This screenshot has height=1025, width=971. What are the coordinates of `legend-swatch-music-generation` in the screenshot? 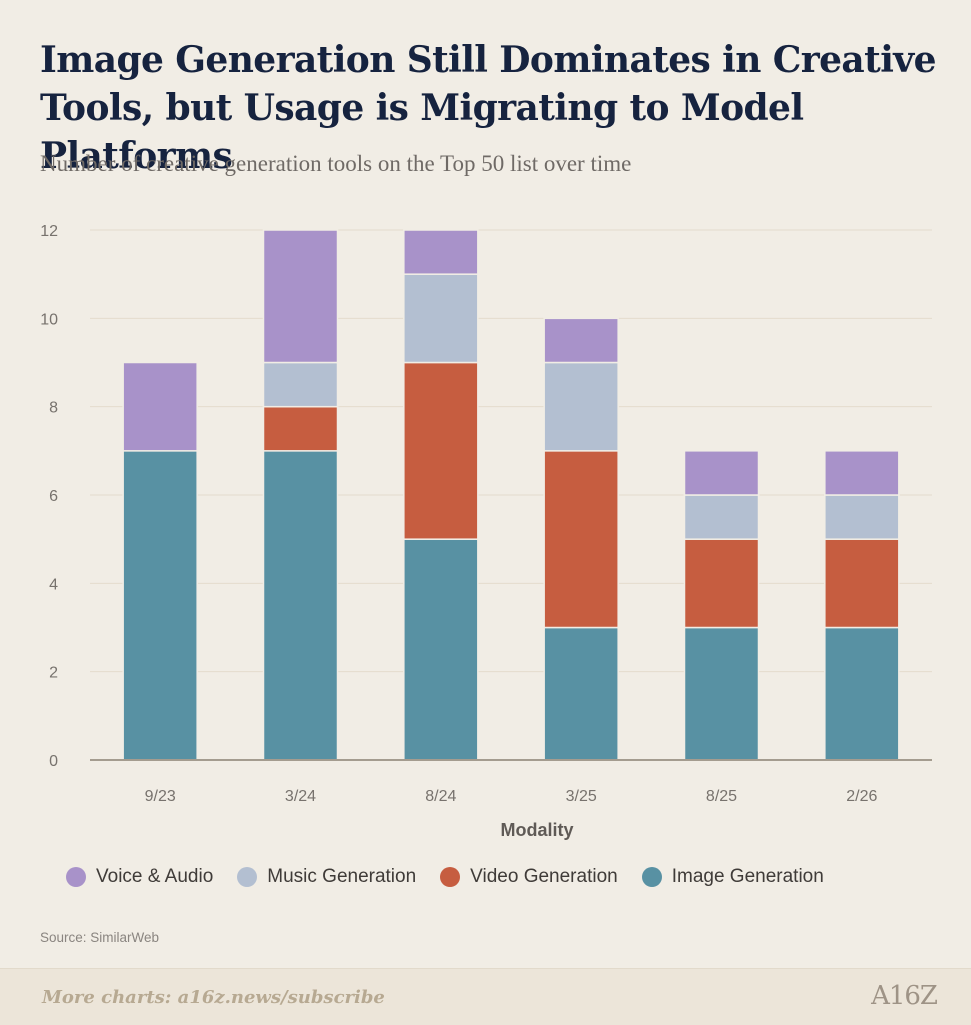 It's located at (247, 877).